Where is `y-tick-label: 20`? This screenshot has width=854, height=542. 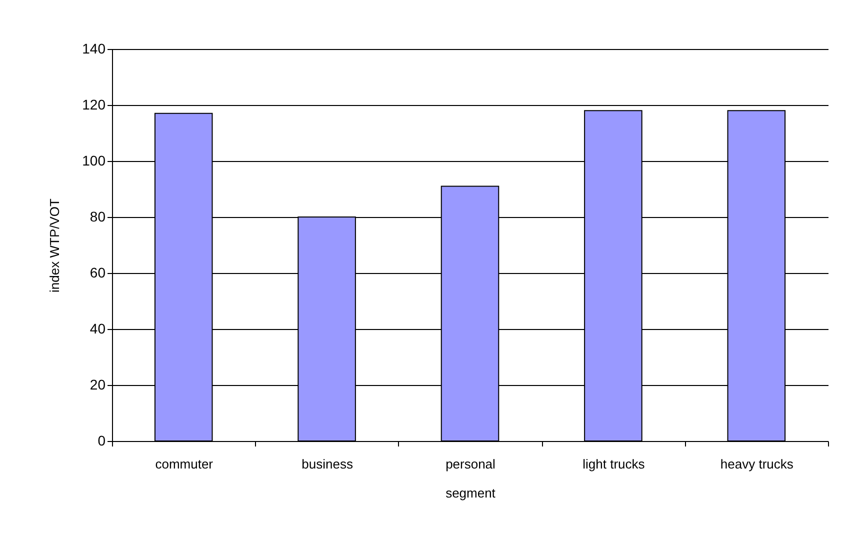
y-tick-label: 20 is located at coordinates (98, 384).